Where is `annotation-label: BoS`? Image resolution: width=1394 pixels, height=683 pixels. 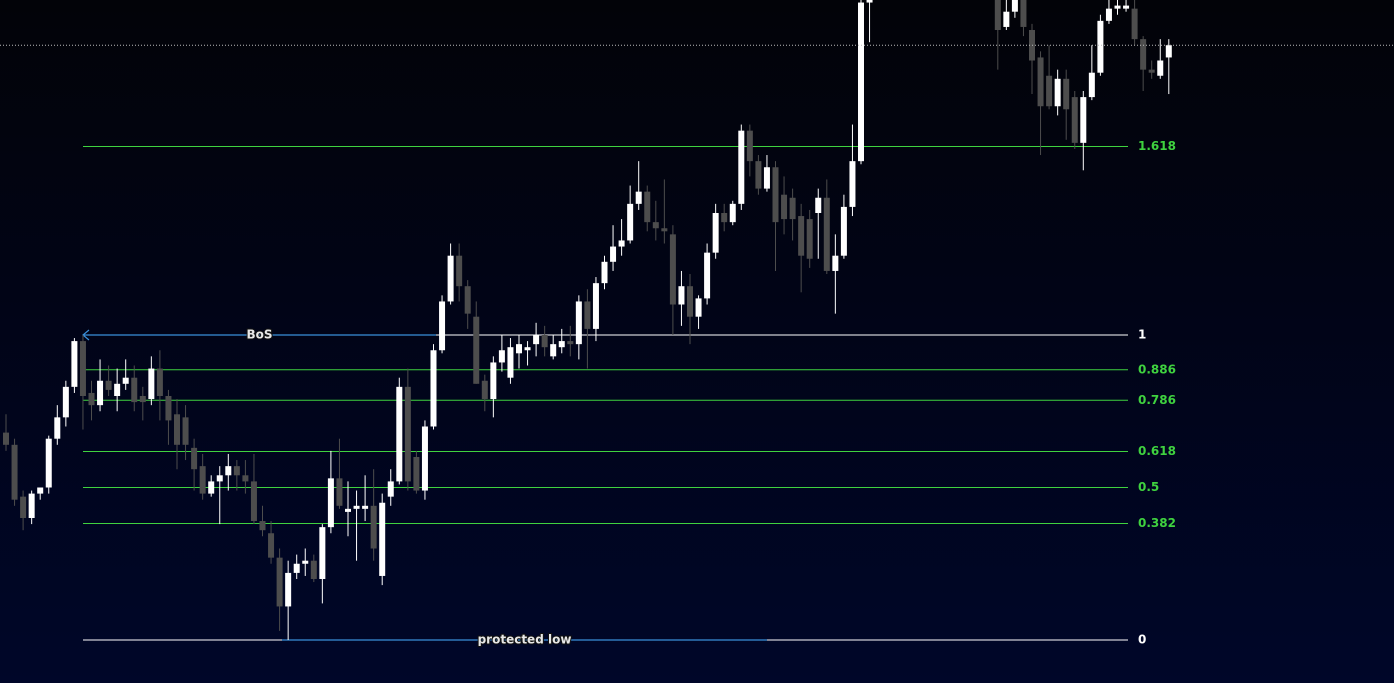
annotation-label: BoS is located at coordinates (259, 335).